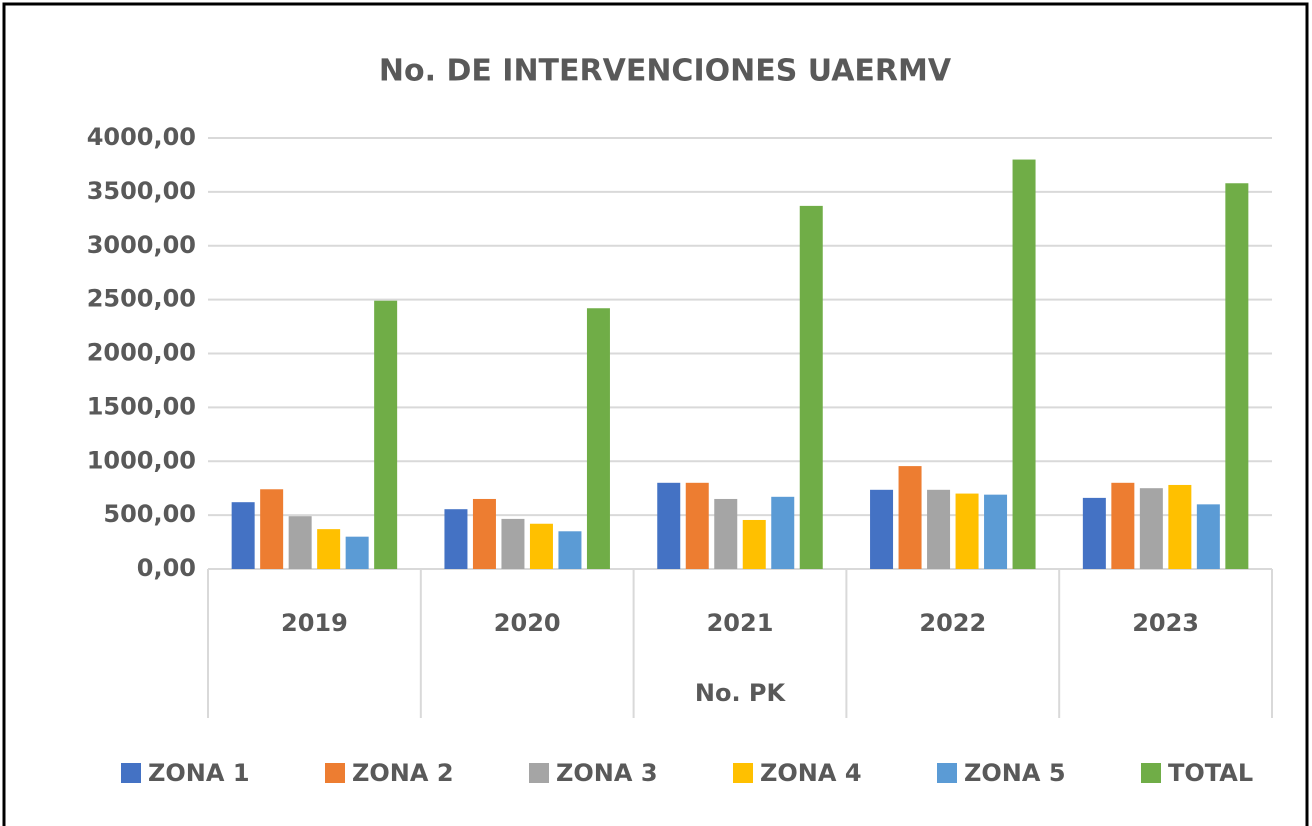  Describe the element at coordinates (141, 353) in the screenshot. I see `y-tick-label: 2000,00` at that location.